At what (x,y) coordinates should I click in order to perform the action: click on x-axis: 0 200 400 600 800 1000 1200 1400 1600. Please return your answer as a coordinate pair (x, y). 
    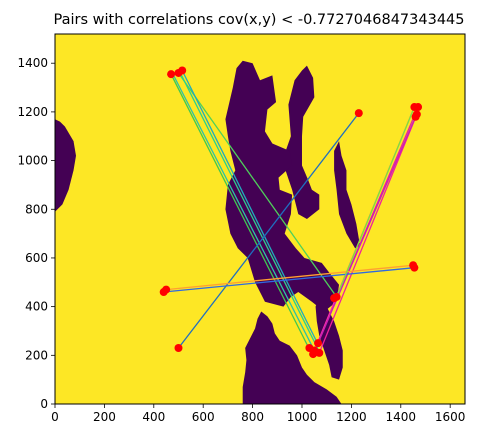
    Looking at the image, I should click on (258, 414).